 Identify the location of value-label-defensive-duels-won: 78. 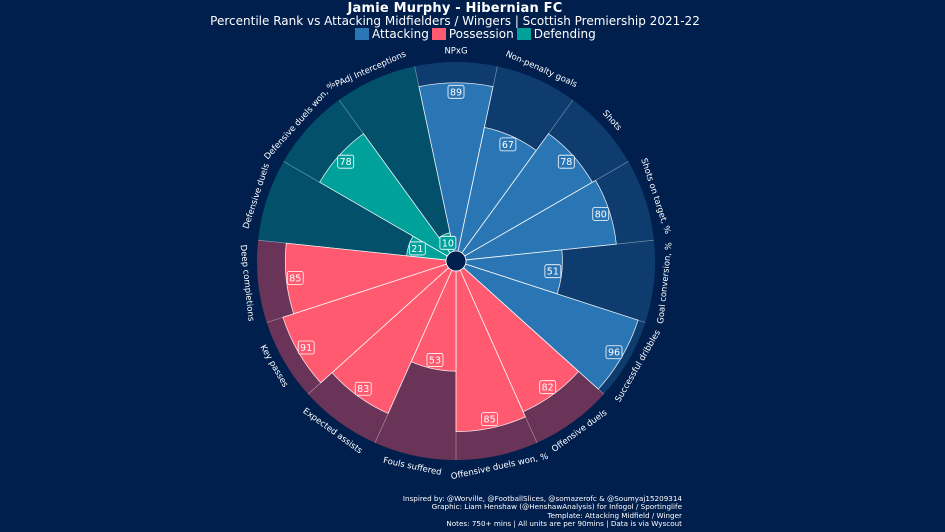
(346, 161).